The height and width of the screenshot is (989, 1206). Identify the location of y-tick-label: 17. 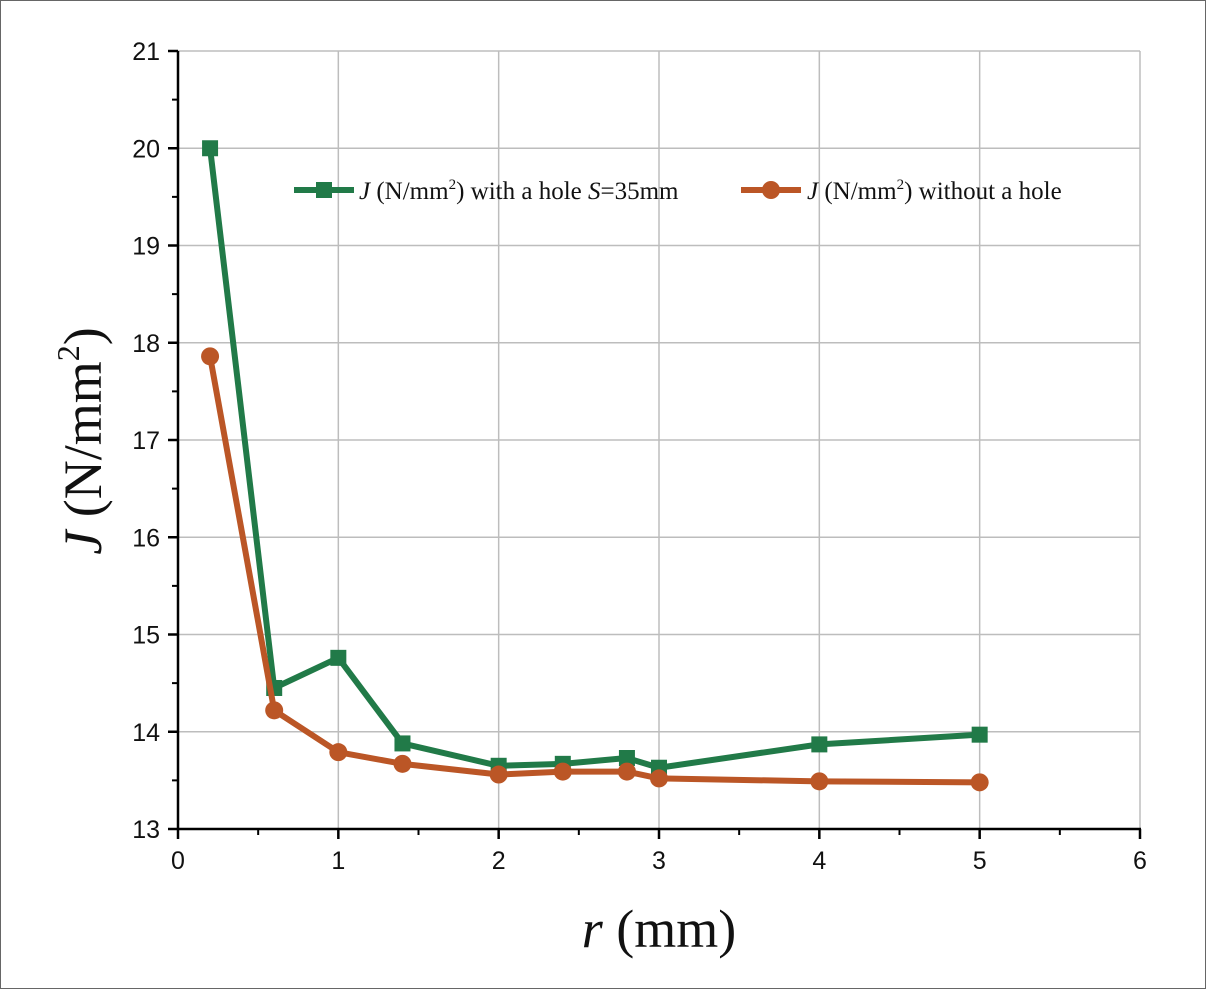
(146, 441).